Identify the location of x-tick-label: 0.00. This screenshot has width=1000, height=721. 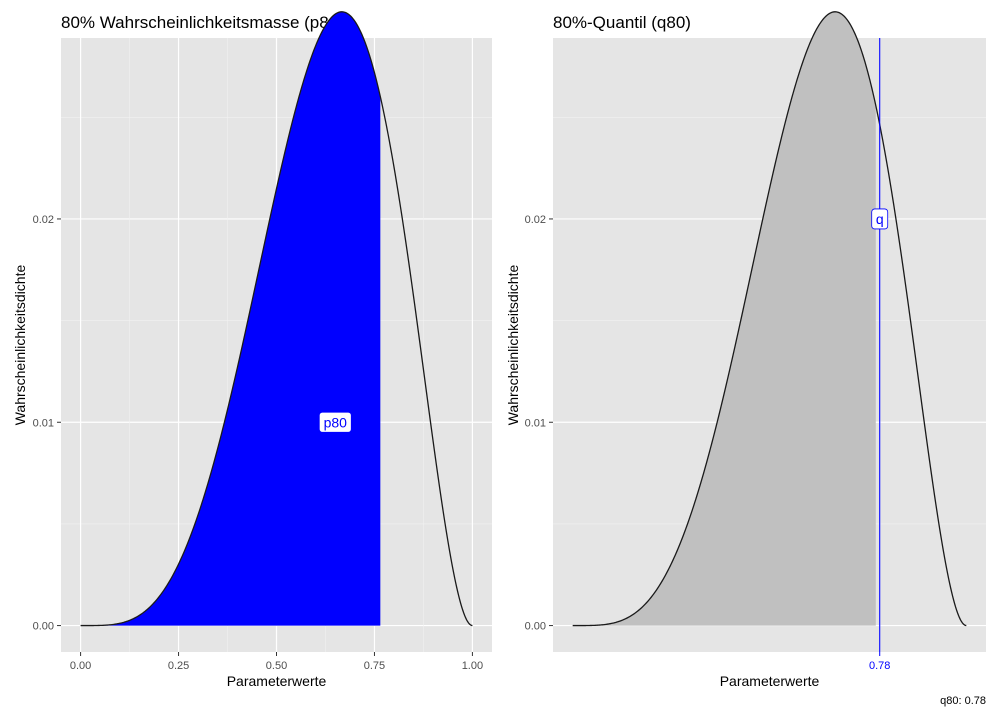
(80, 666).